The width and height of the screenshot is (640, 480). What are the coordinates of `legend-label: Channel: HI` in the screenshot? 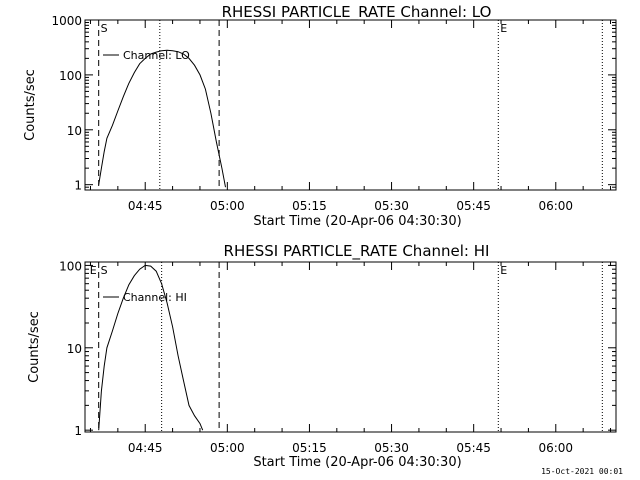 It's located at (155, 297).